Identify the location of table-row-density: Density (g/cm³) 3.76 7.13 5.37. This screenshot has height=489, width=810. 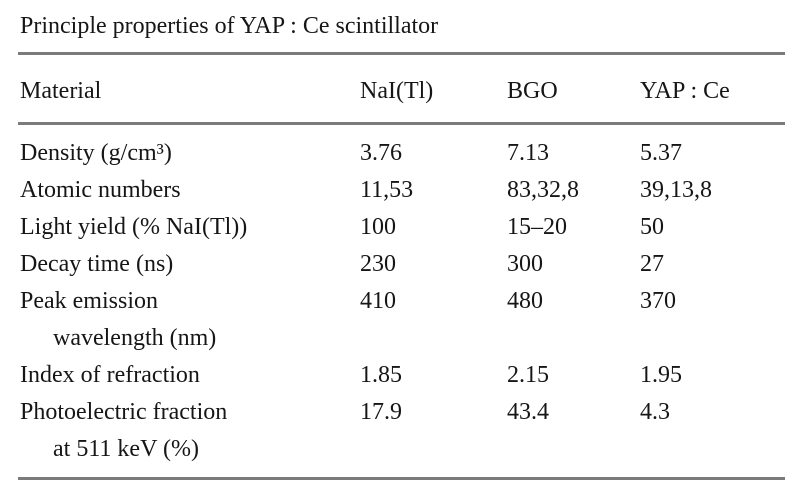
(402, 153).